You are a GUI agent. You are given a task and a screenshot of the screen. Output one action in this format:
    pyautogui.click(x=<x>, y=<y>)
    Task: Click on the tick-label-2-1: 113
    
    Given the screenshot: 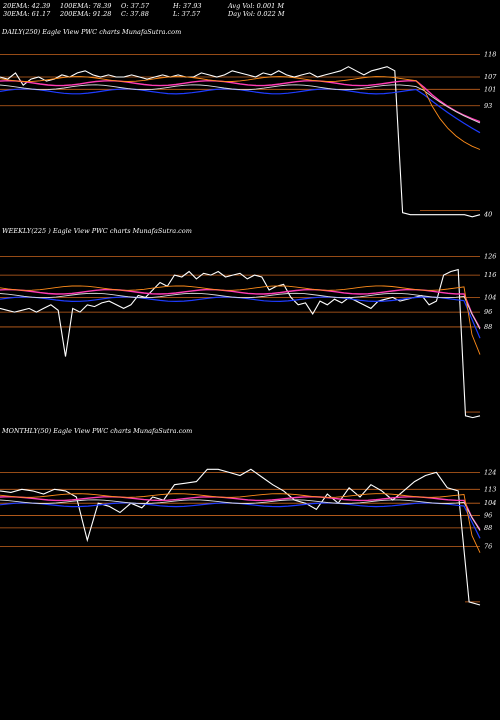 What is the action you would take?
    pyautogui.click(x=490, y=489)
    